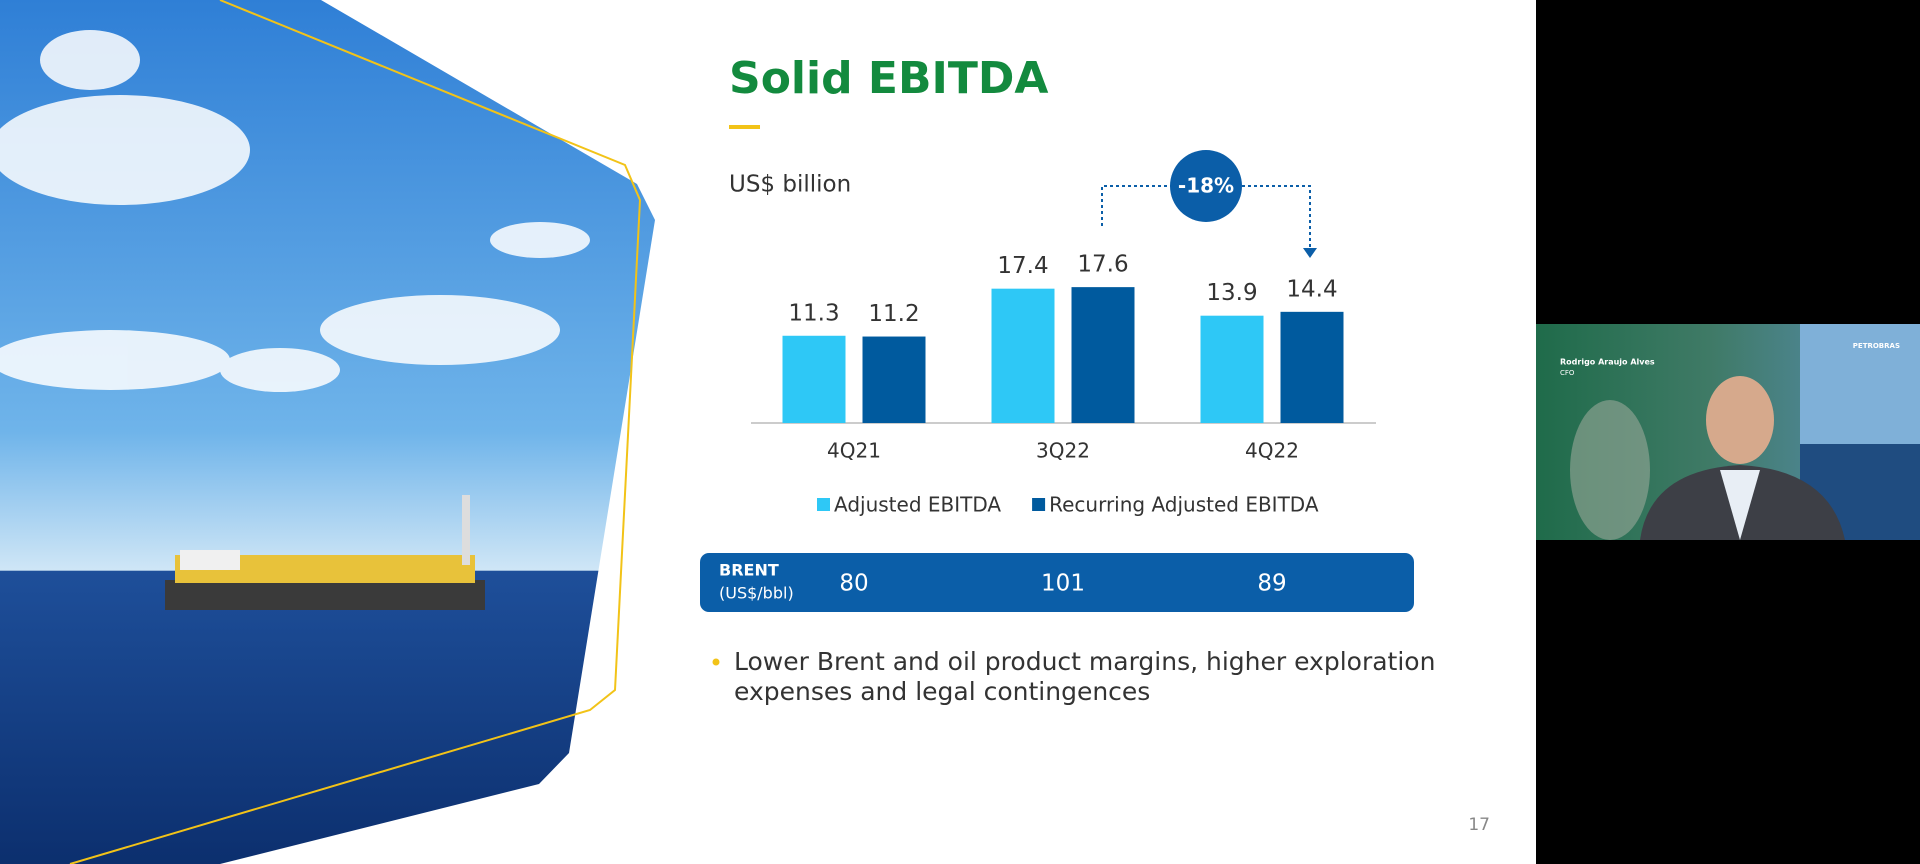  I want to click on x-tick-label: 3Q22, so click(1063, 451).